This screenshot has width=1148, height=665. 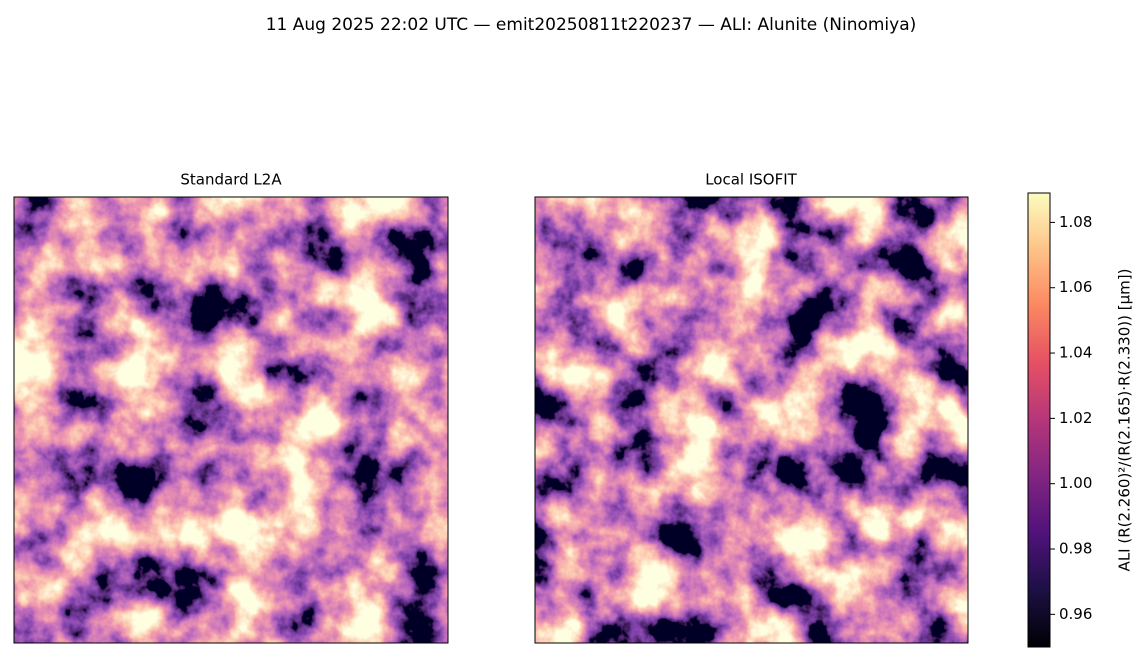 I want to click on colorbar-label: ALI (R(2.260)²/(R(2.165)·R(2.330)) [μm]), so click(x=1125, y=420).